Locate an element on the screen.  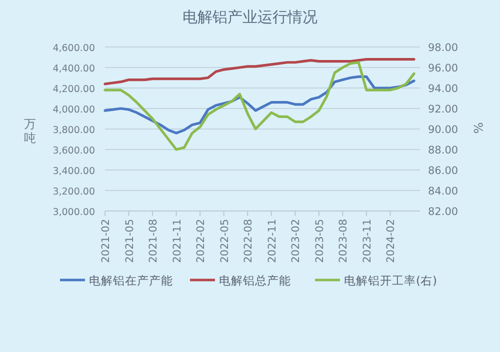
y2-tick-label: 96.00 is located at coordinates (443, 68).